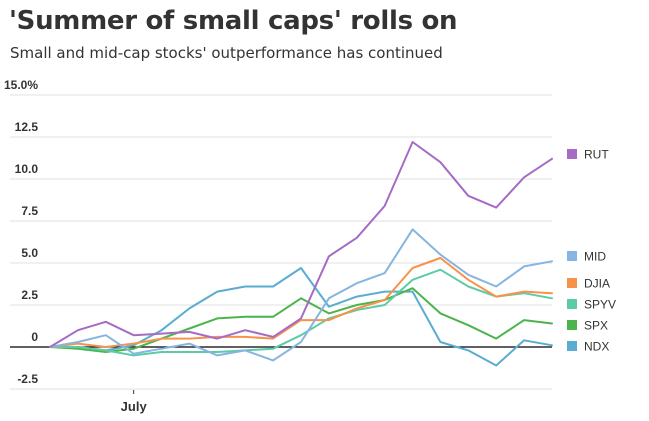  I want to click on x-axis-ticks: July, so click(134, 402).